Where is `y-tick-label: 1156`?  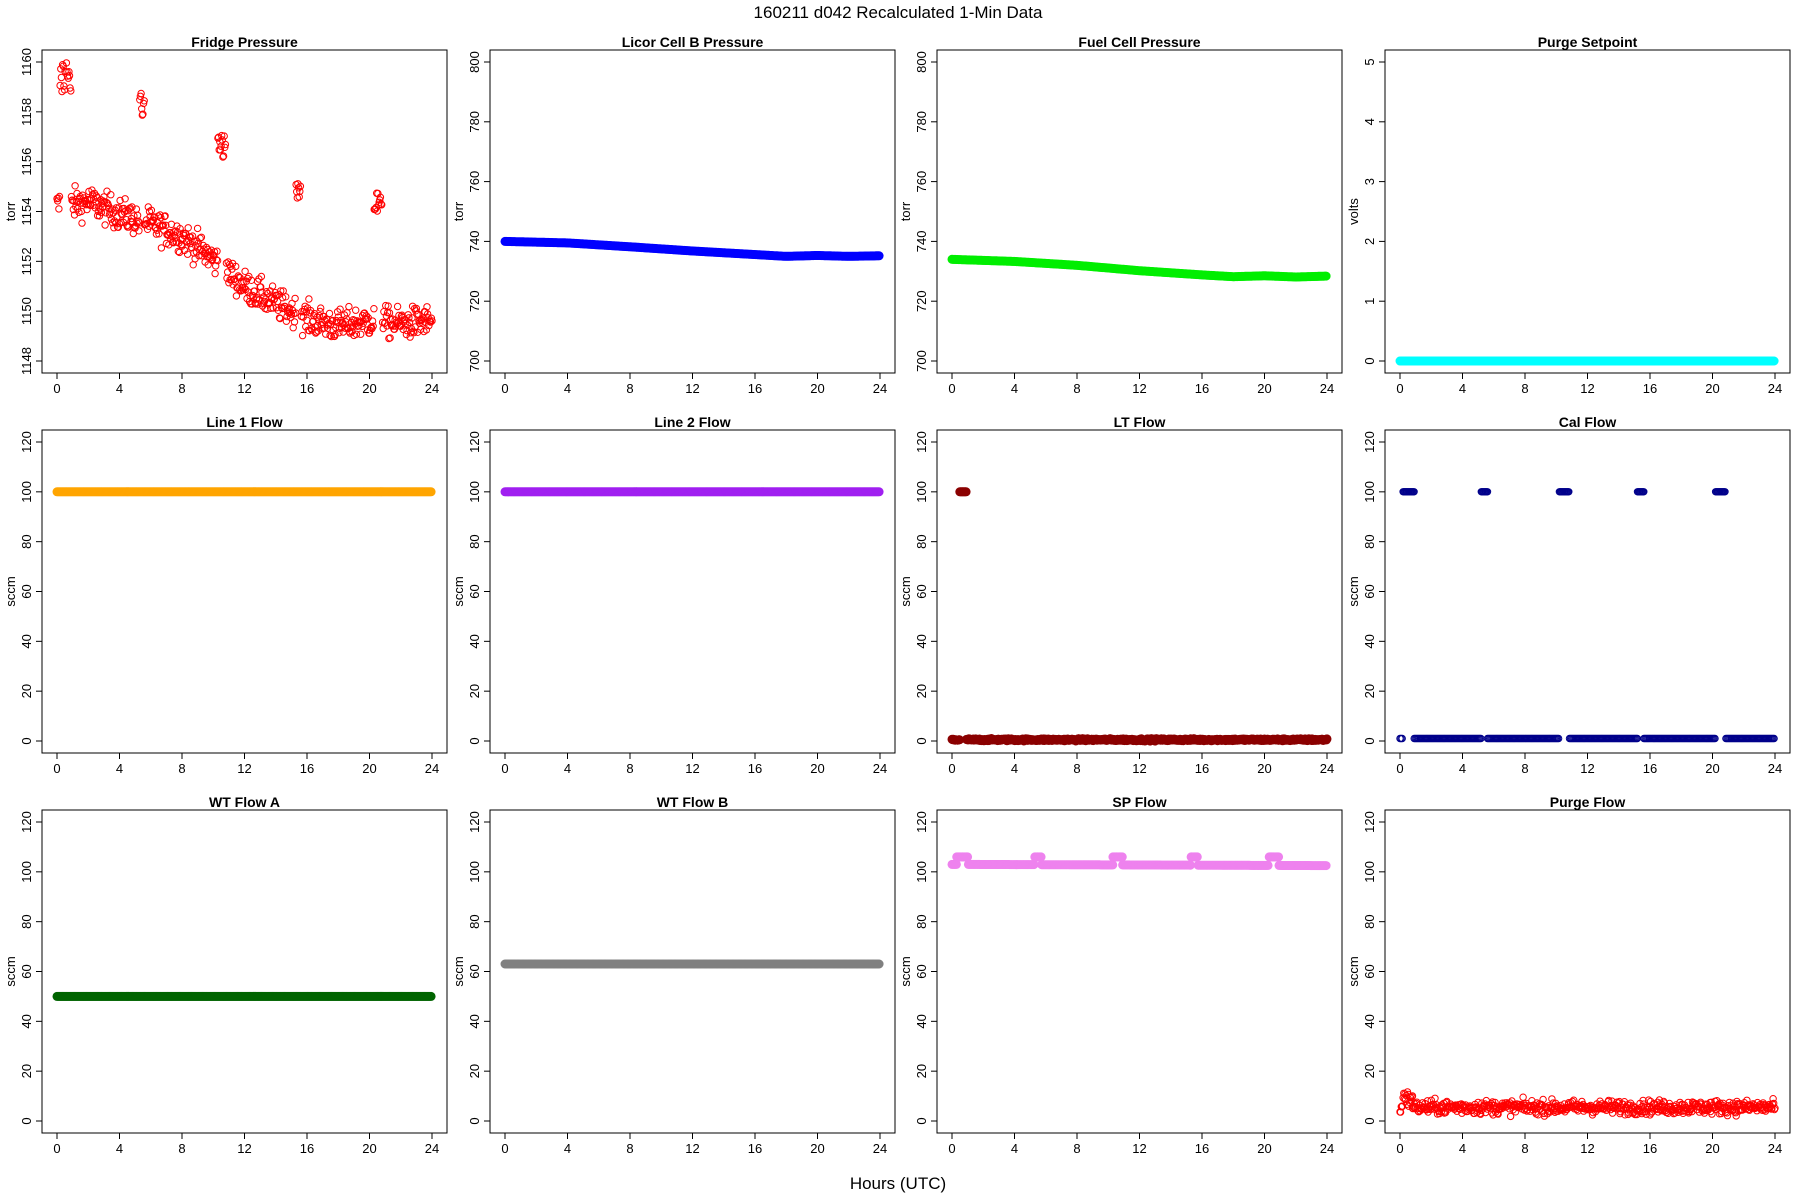 y-tick-label: 1156 is located at coordinates (26, 162).